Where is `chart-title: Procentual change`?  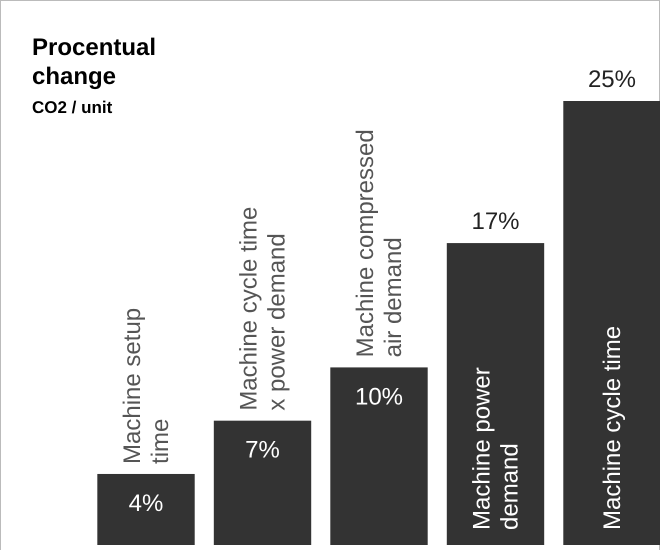 chart-title: Procentual change is located at coordinates (94, 62).